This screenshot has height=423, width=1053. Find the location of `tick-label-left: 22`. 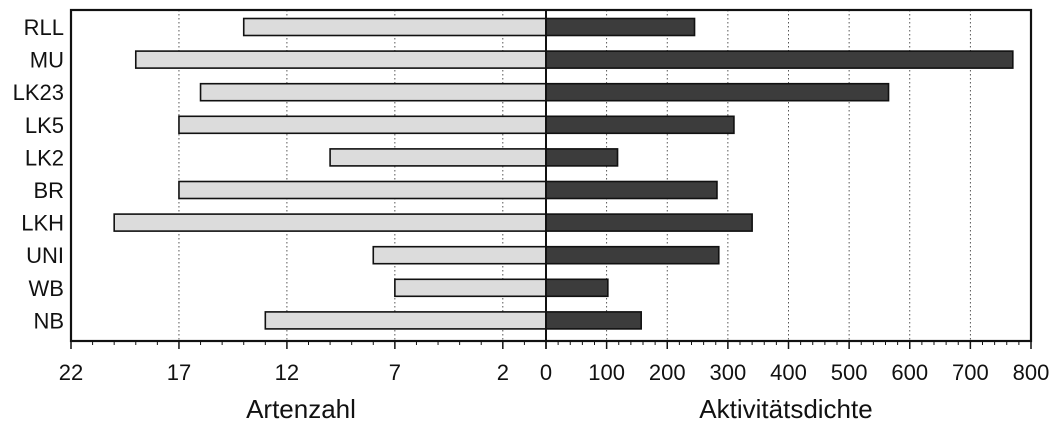

tick-label-left: 22 is located at coordinates (71, 372).